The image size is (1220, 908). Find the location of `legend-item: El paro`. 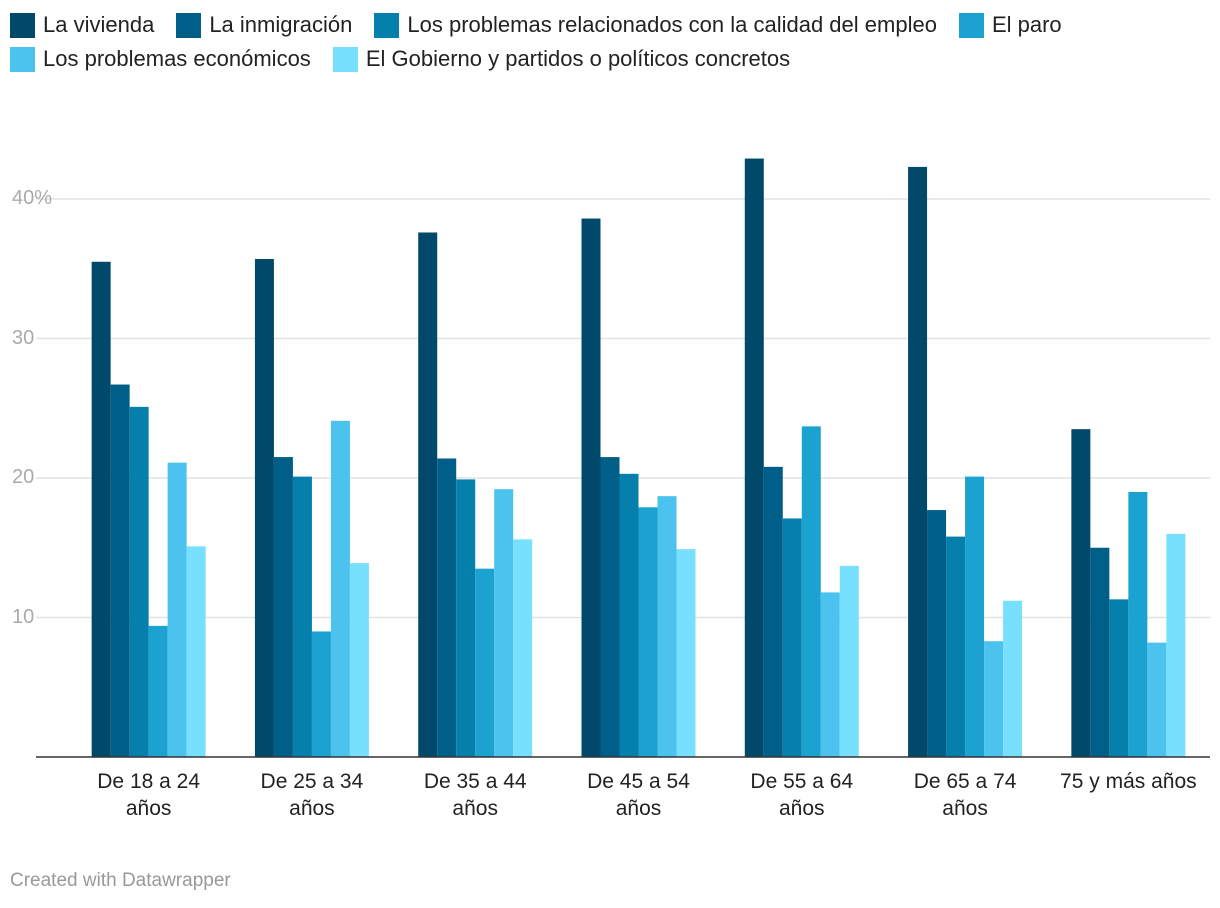

legend-item: El paro is located at coordinates (1010, 25).